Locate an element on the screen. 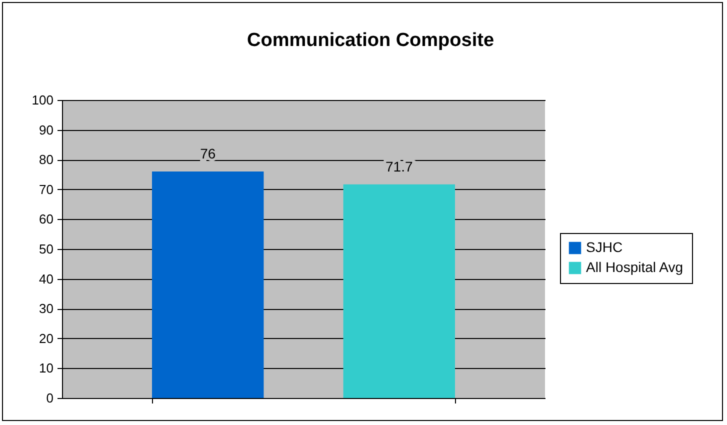 The height and width of the screenshot is (425, 727). y-tick-label: 40 is located at coordinates (46, 278).